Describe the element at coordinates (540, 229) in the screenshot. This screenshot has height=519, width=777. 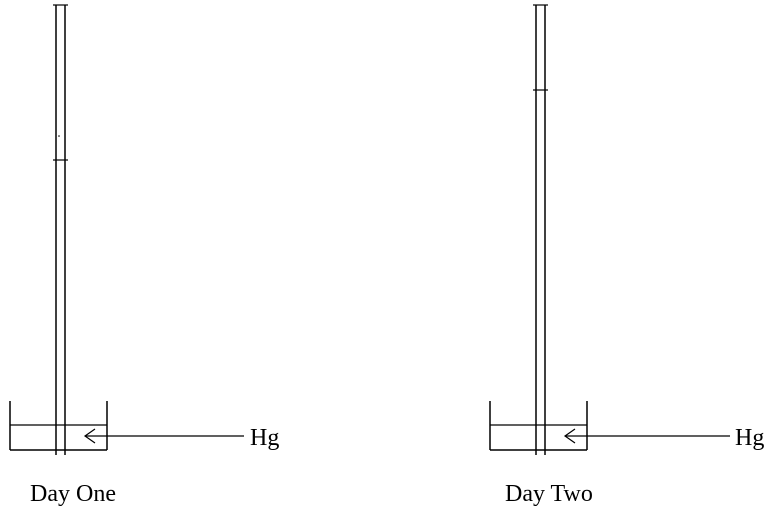
I see `tube-day-two` at that location.